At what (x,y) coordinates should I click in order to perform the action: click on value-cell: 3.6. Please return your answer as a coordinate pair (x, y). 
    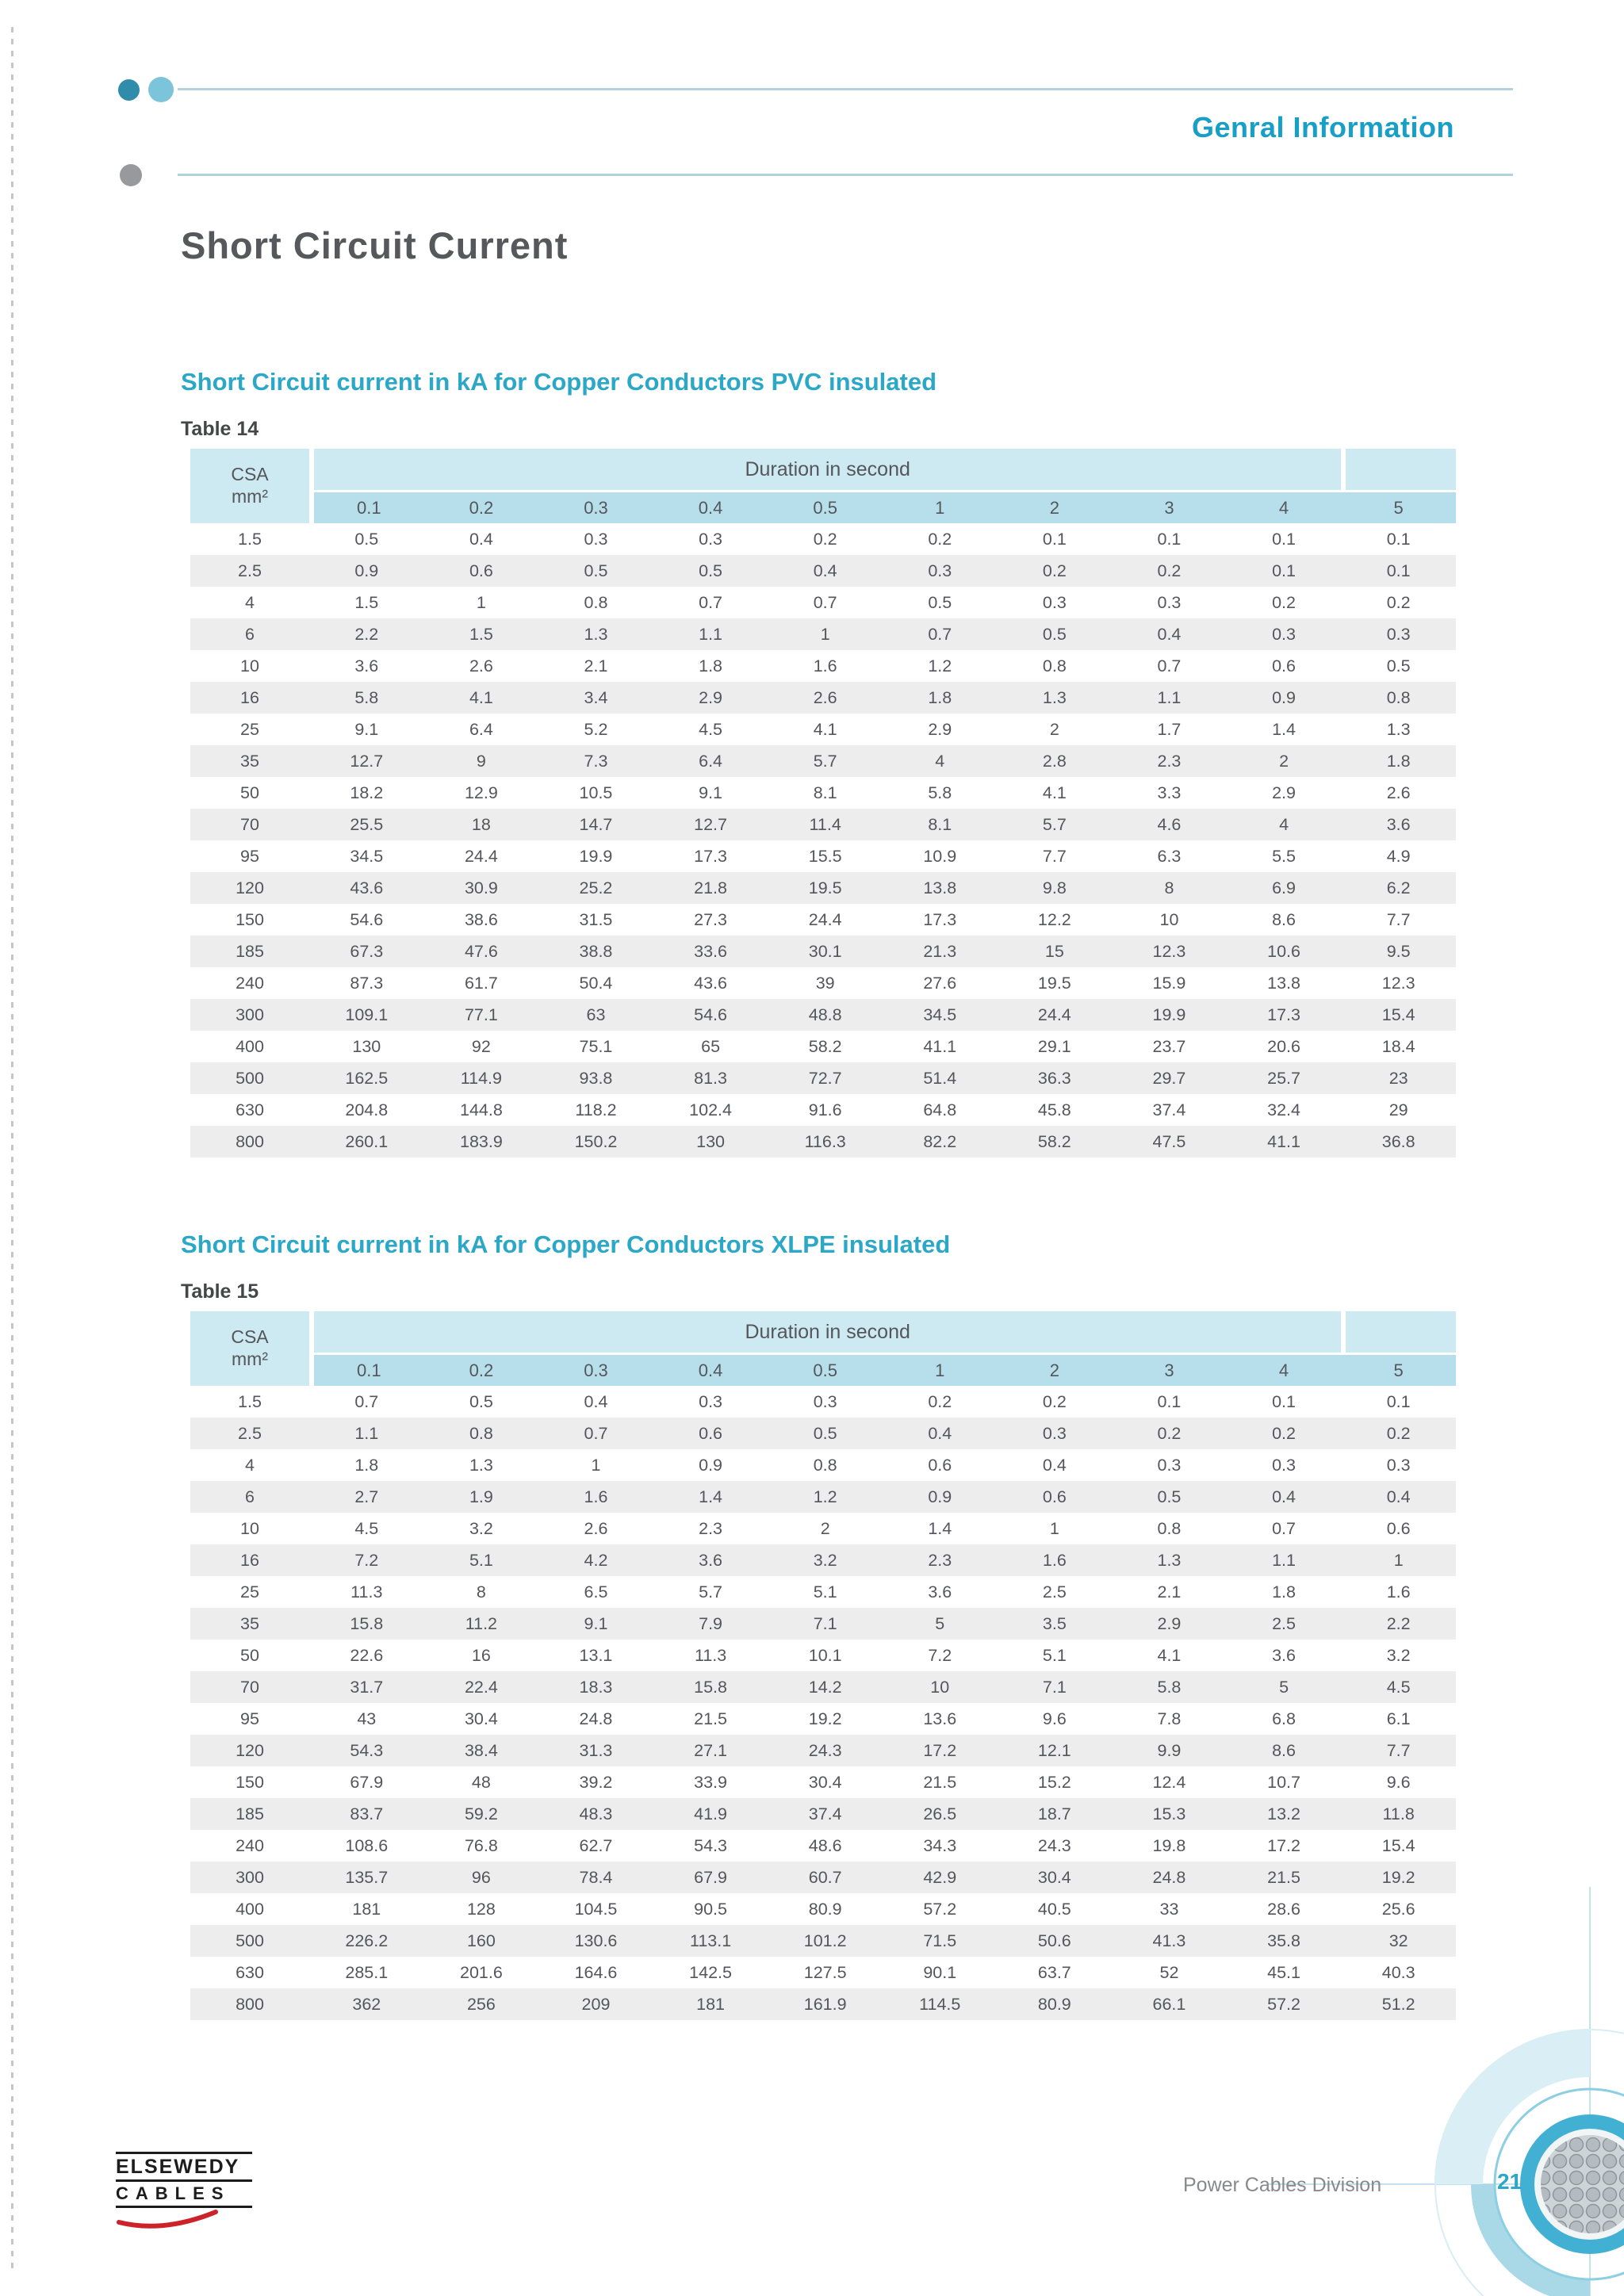
    Looking at the image, I should click on (1284, 1655).